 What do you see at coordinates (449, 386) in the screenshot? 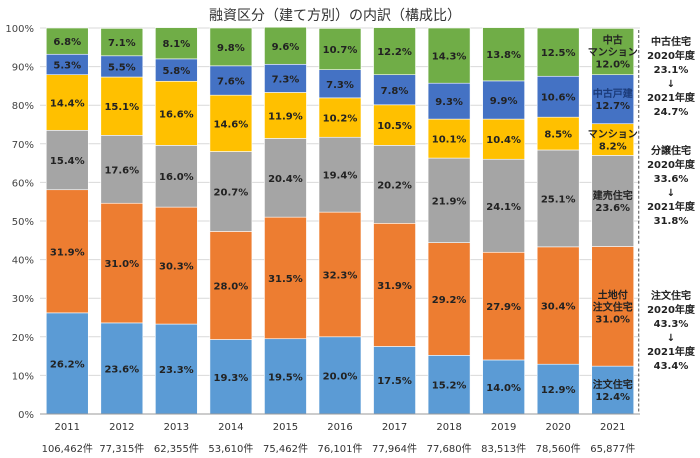
I see `data-label: 15.2%` at bounding box center [449, 386].